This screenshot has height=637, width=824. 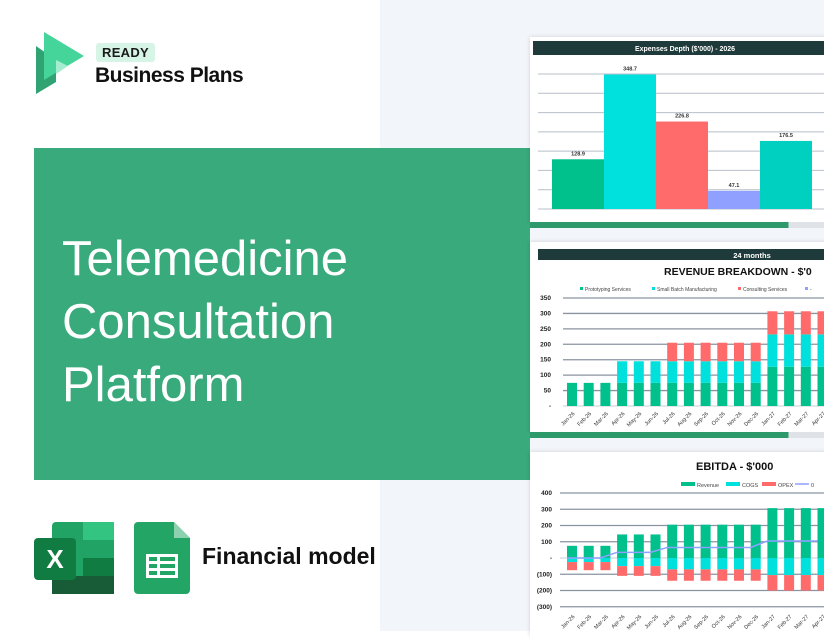 What do you see at coordinates (811, 290) in the screenshot?
I see `legend-label: -` at bounding box center [811, 290].